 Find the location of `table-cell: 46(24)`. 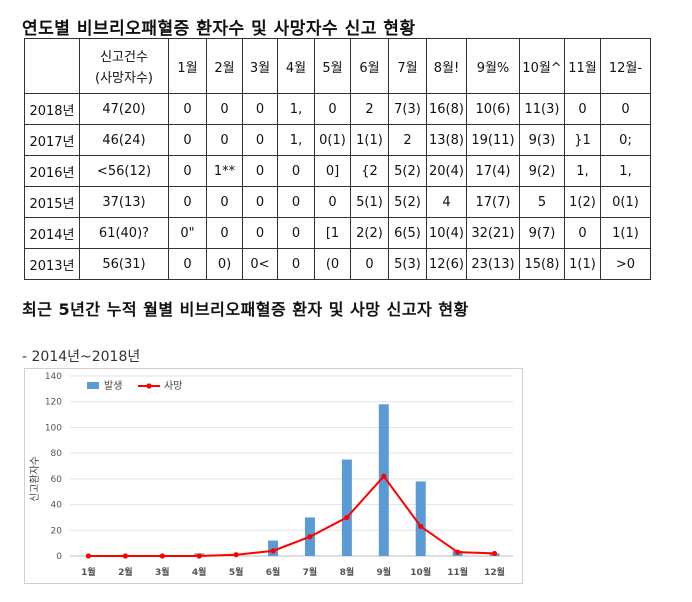

table-cell: 46(24) is located at coordinates (124, 140).